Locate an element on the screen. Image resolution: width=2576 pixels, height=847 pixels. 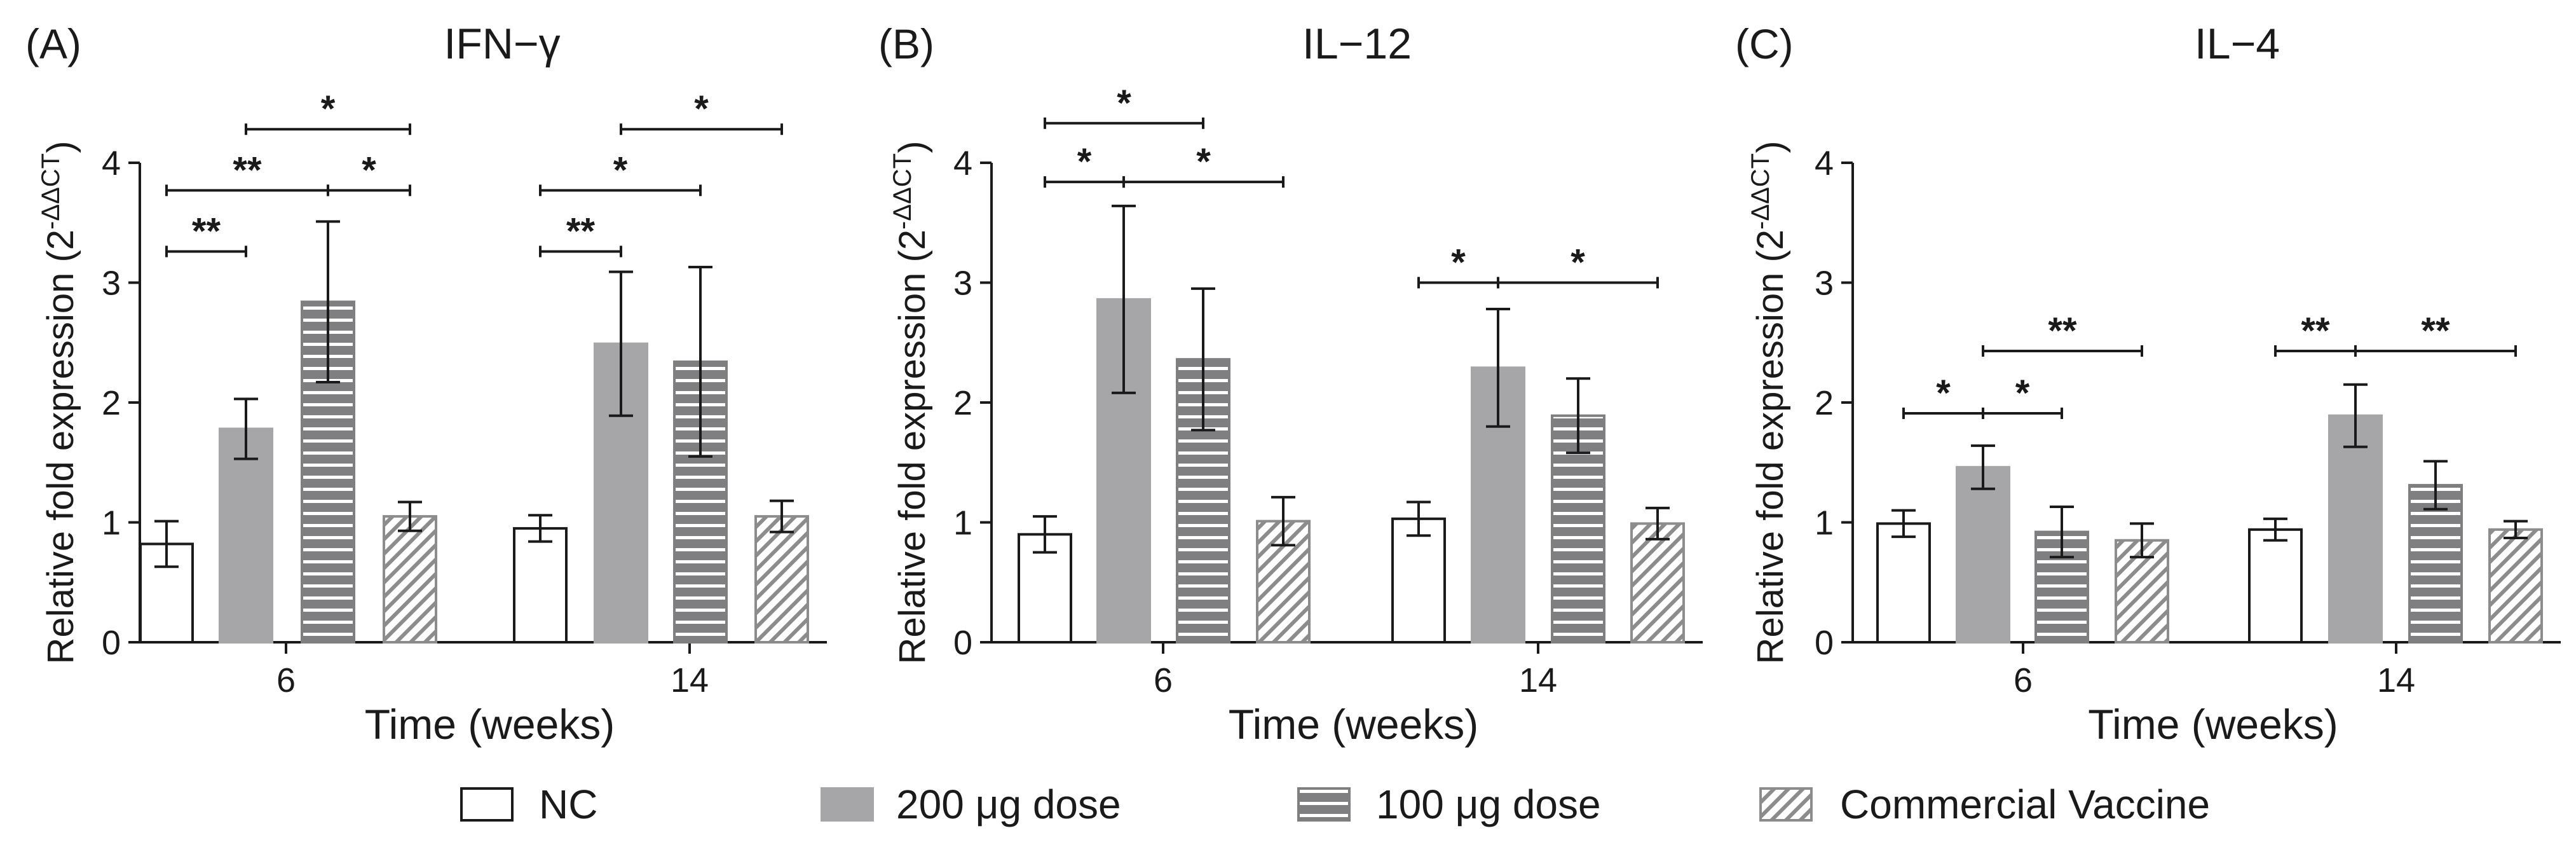
legend-swatch-100ug is located at coordinates (1324, 805).